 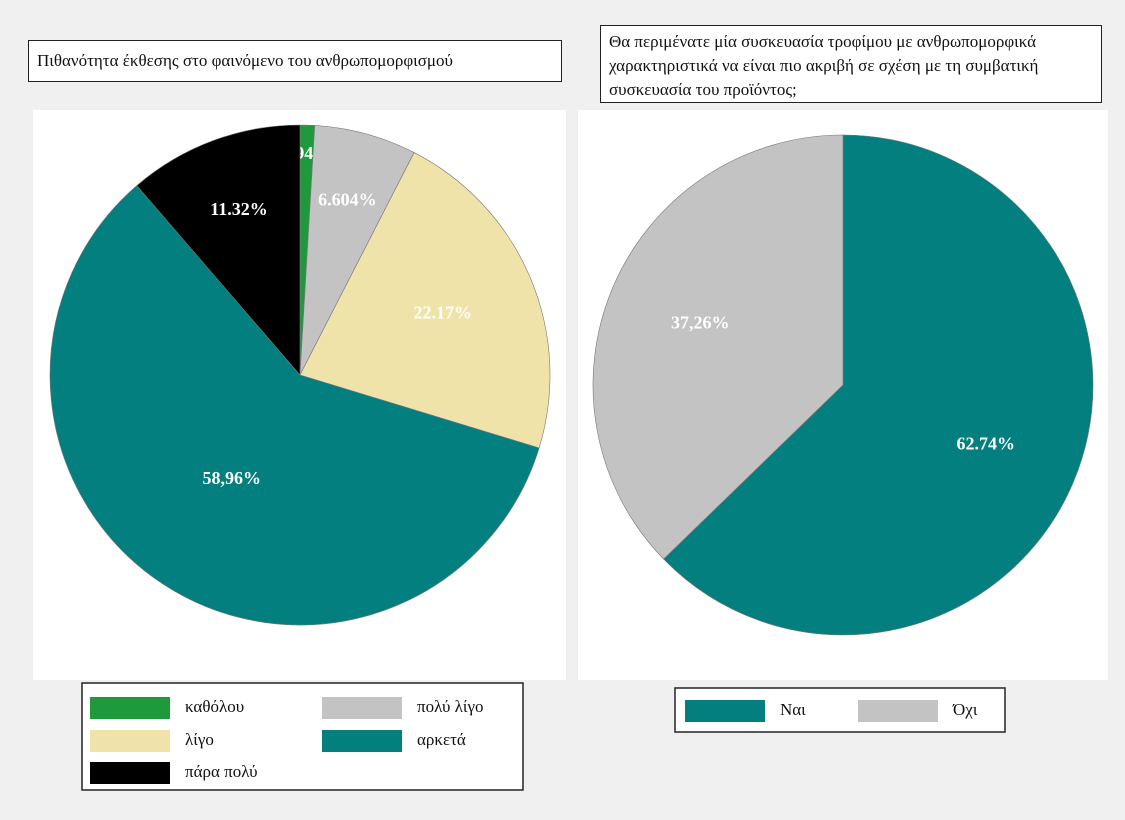 What do you see at coordinates (793, 709) in the screenshot?
I see `legend-label: Ναι` at bounding box center [793, 709].